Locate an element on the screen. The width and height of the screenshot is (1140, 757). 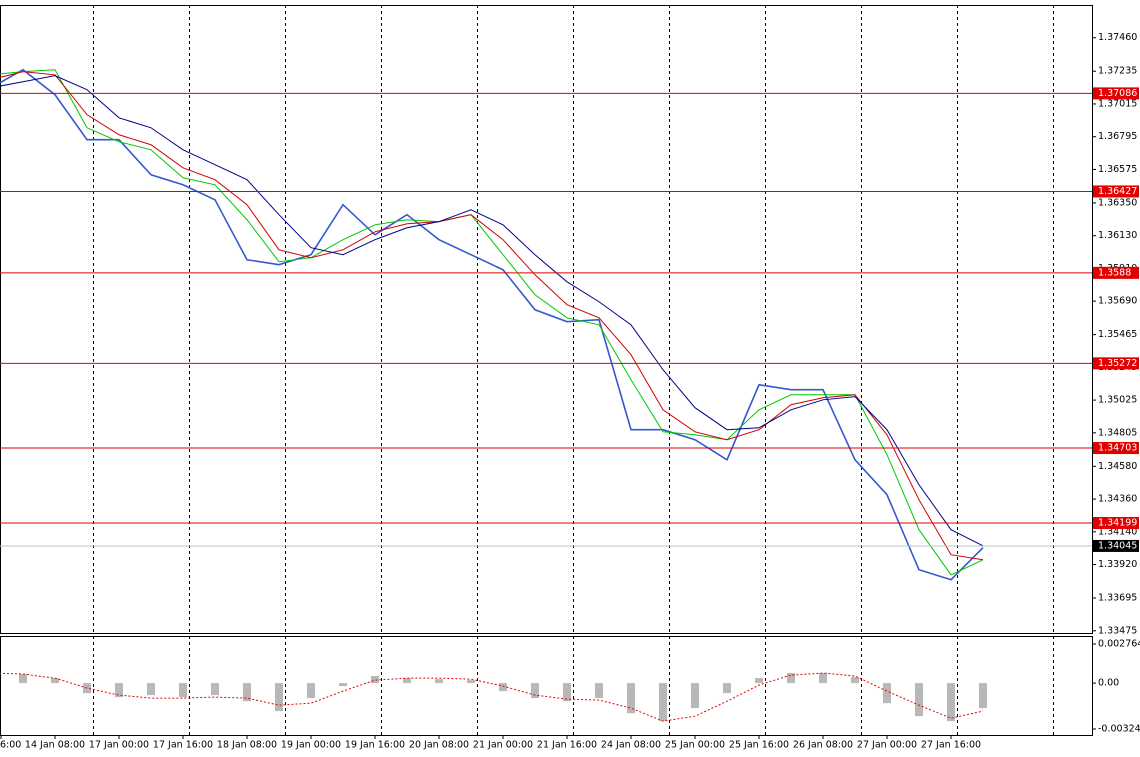
x-tick-label: 17 Jan 00:00 is located at coordinates (119, 745).